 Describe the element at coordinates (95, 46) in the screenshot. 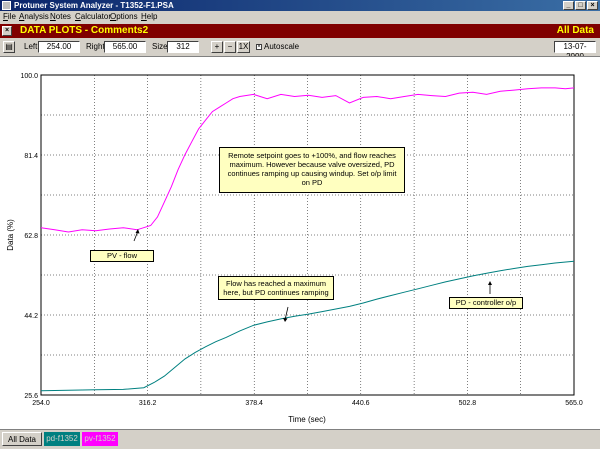

I see `right-label: Right` at that location.